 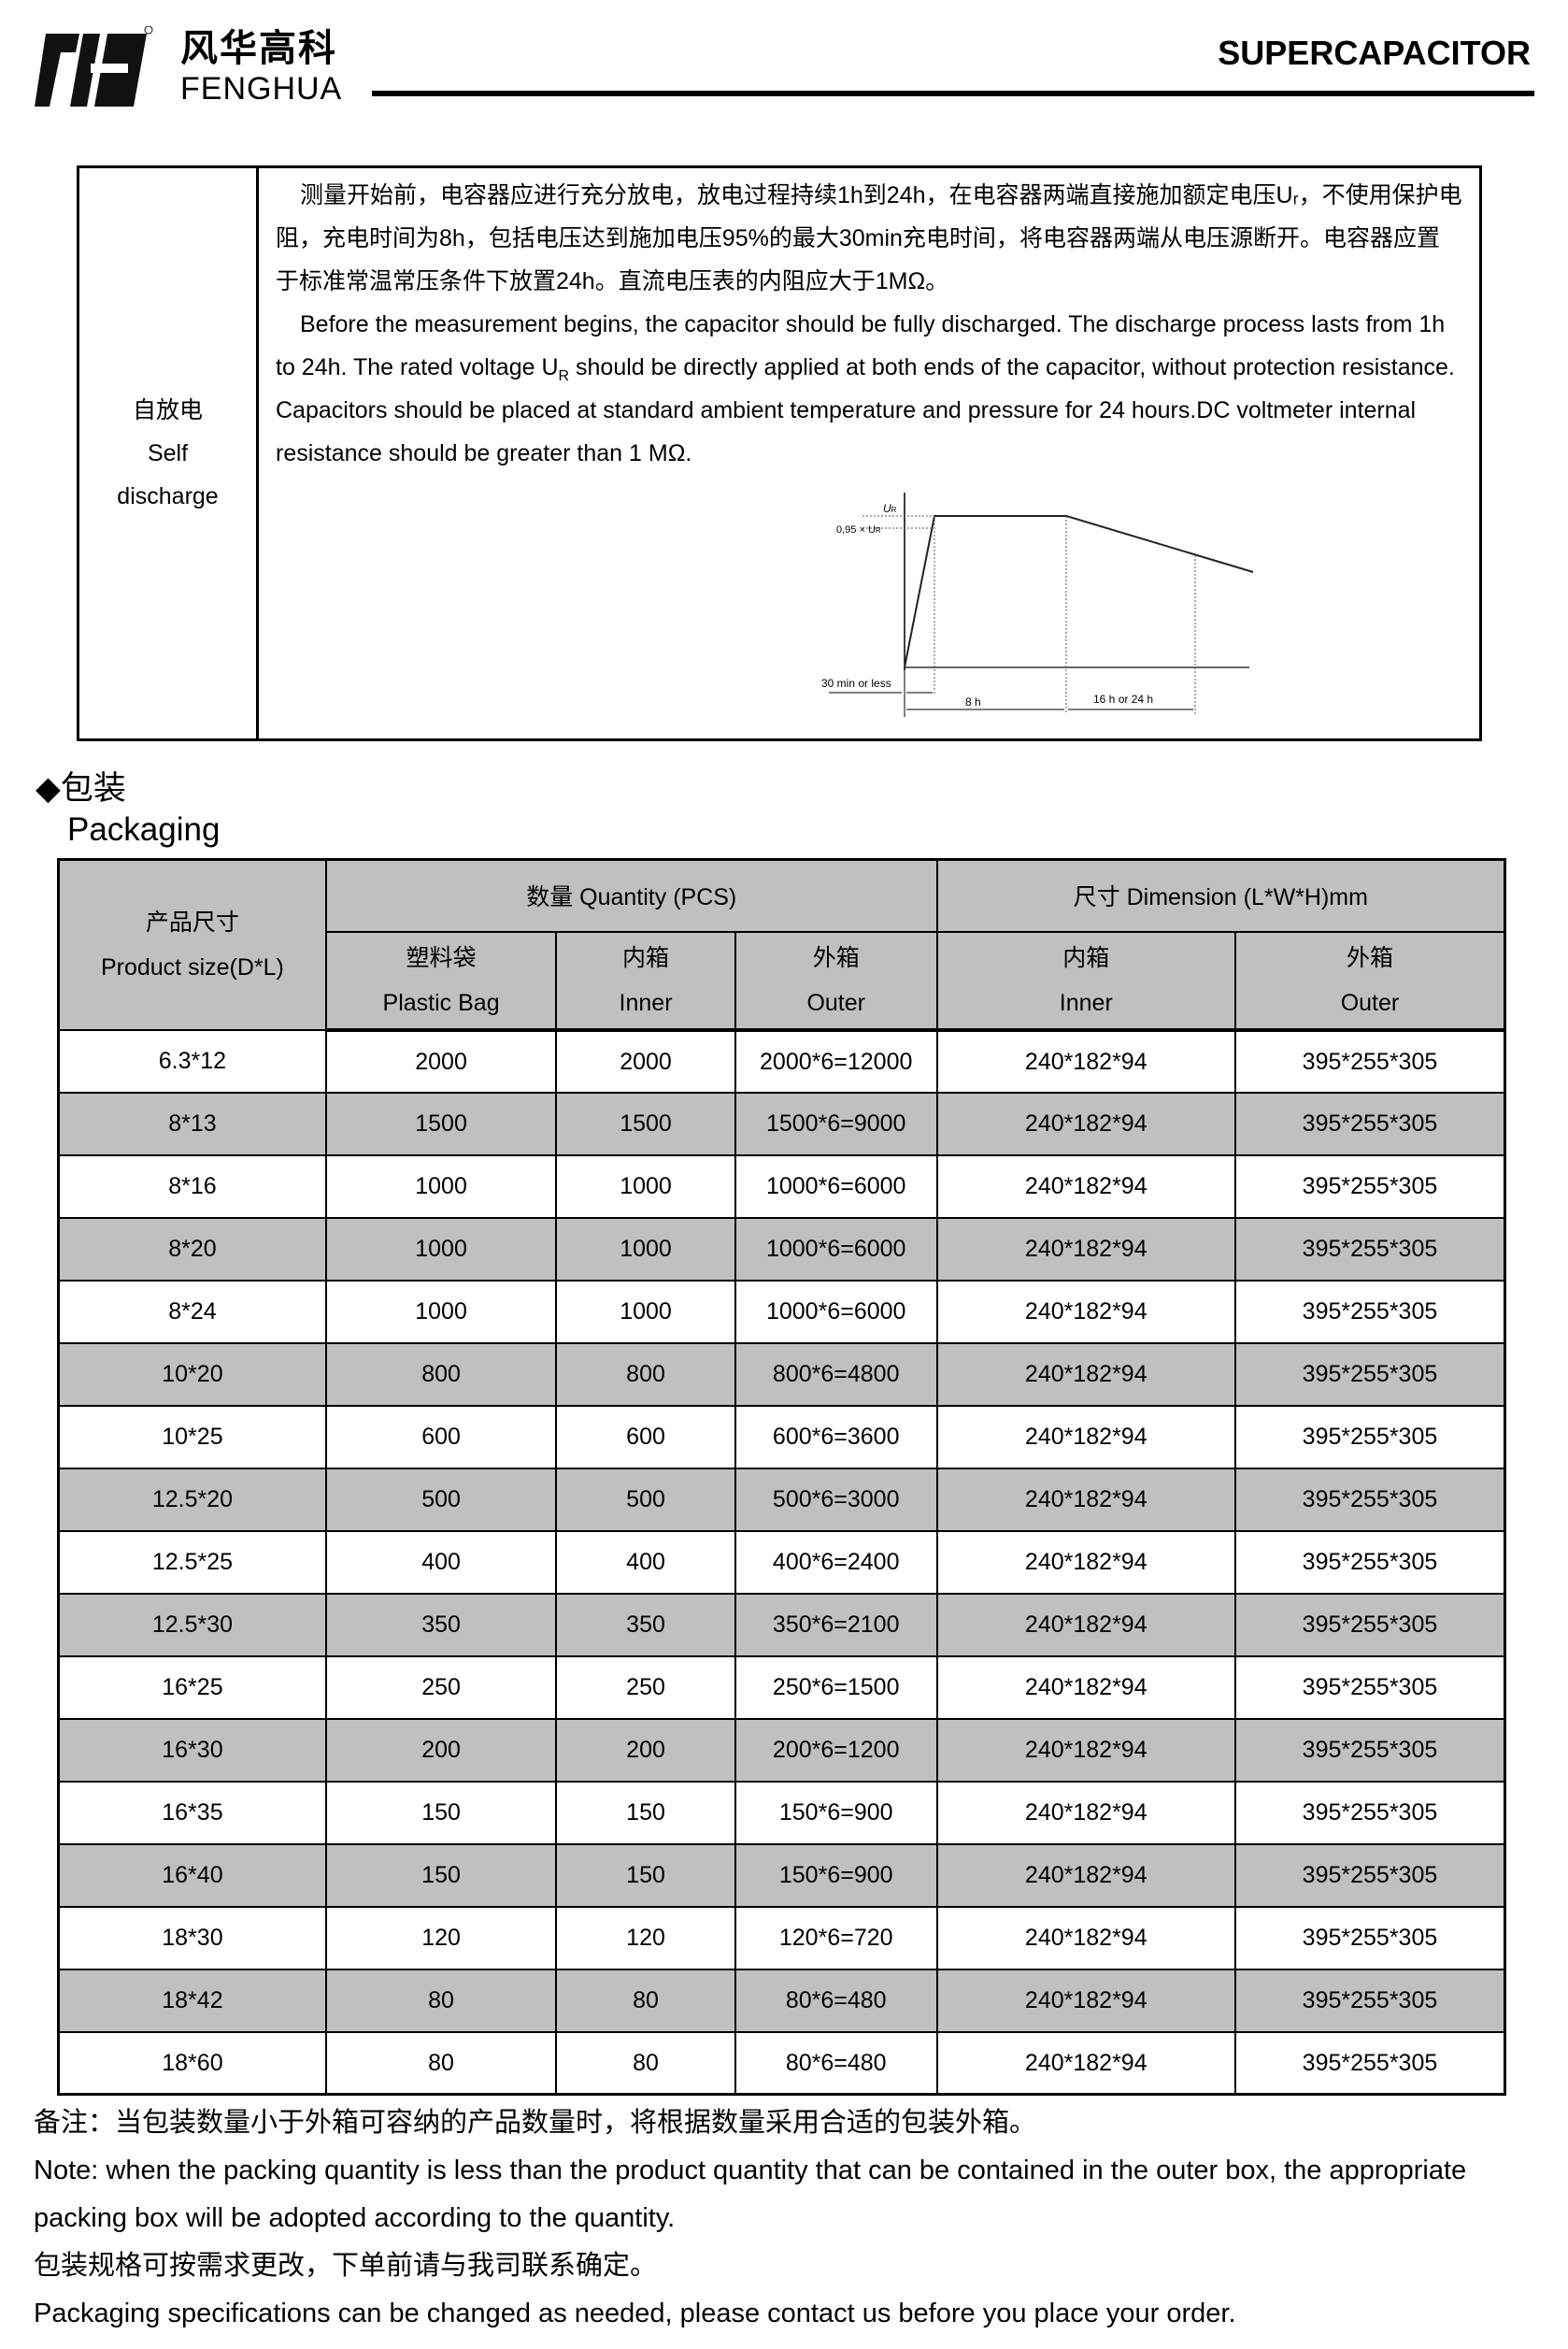 I want to click on self-discharge-label: 自放电 Self discharge, so click(x=169, y=453).